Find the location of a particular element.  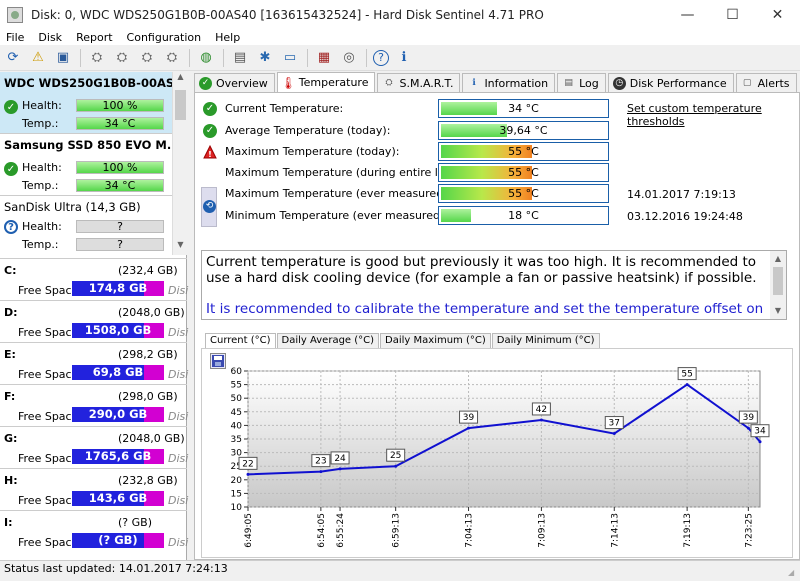

volume-item: H: (232,8 GB) Free Space 143,6 GB Disi is located at coordinates (94, 489).